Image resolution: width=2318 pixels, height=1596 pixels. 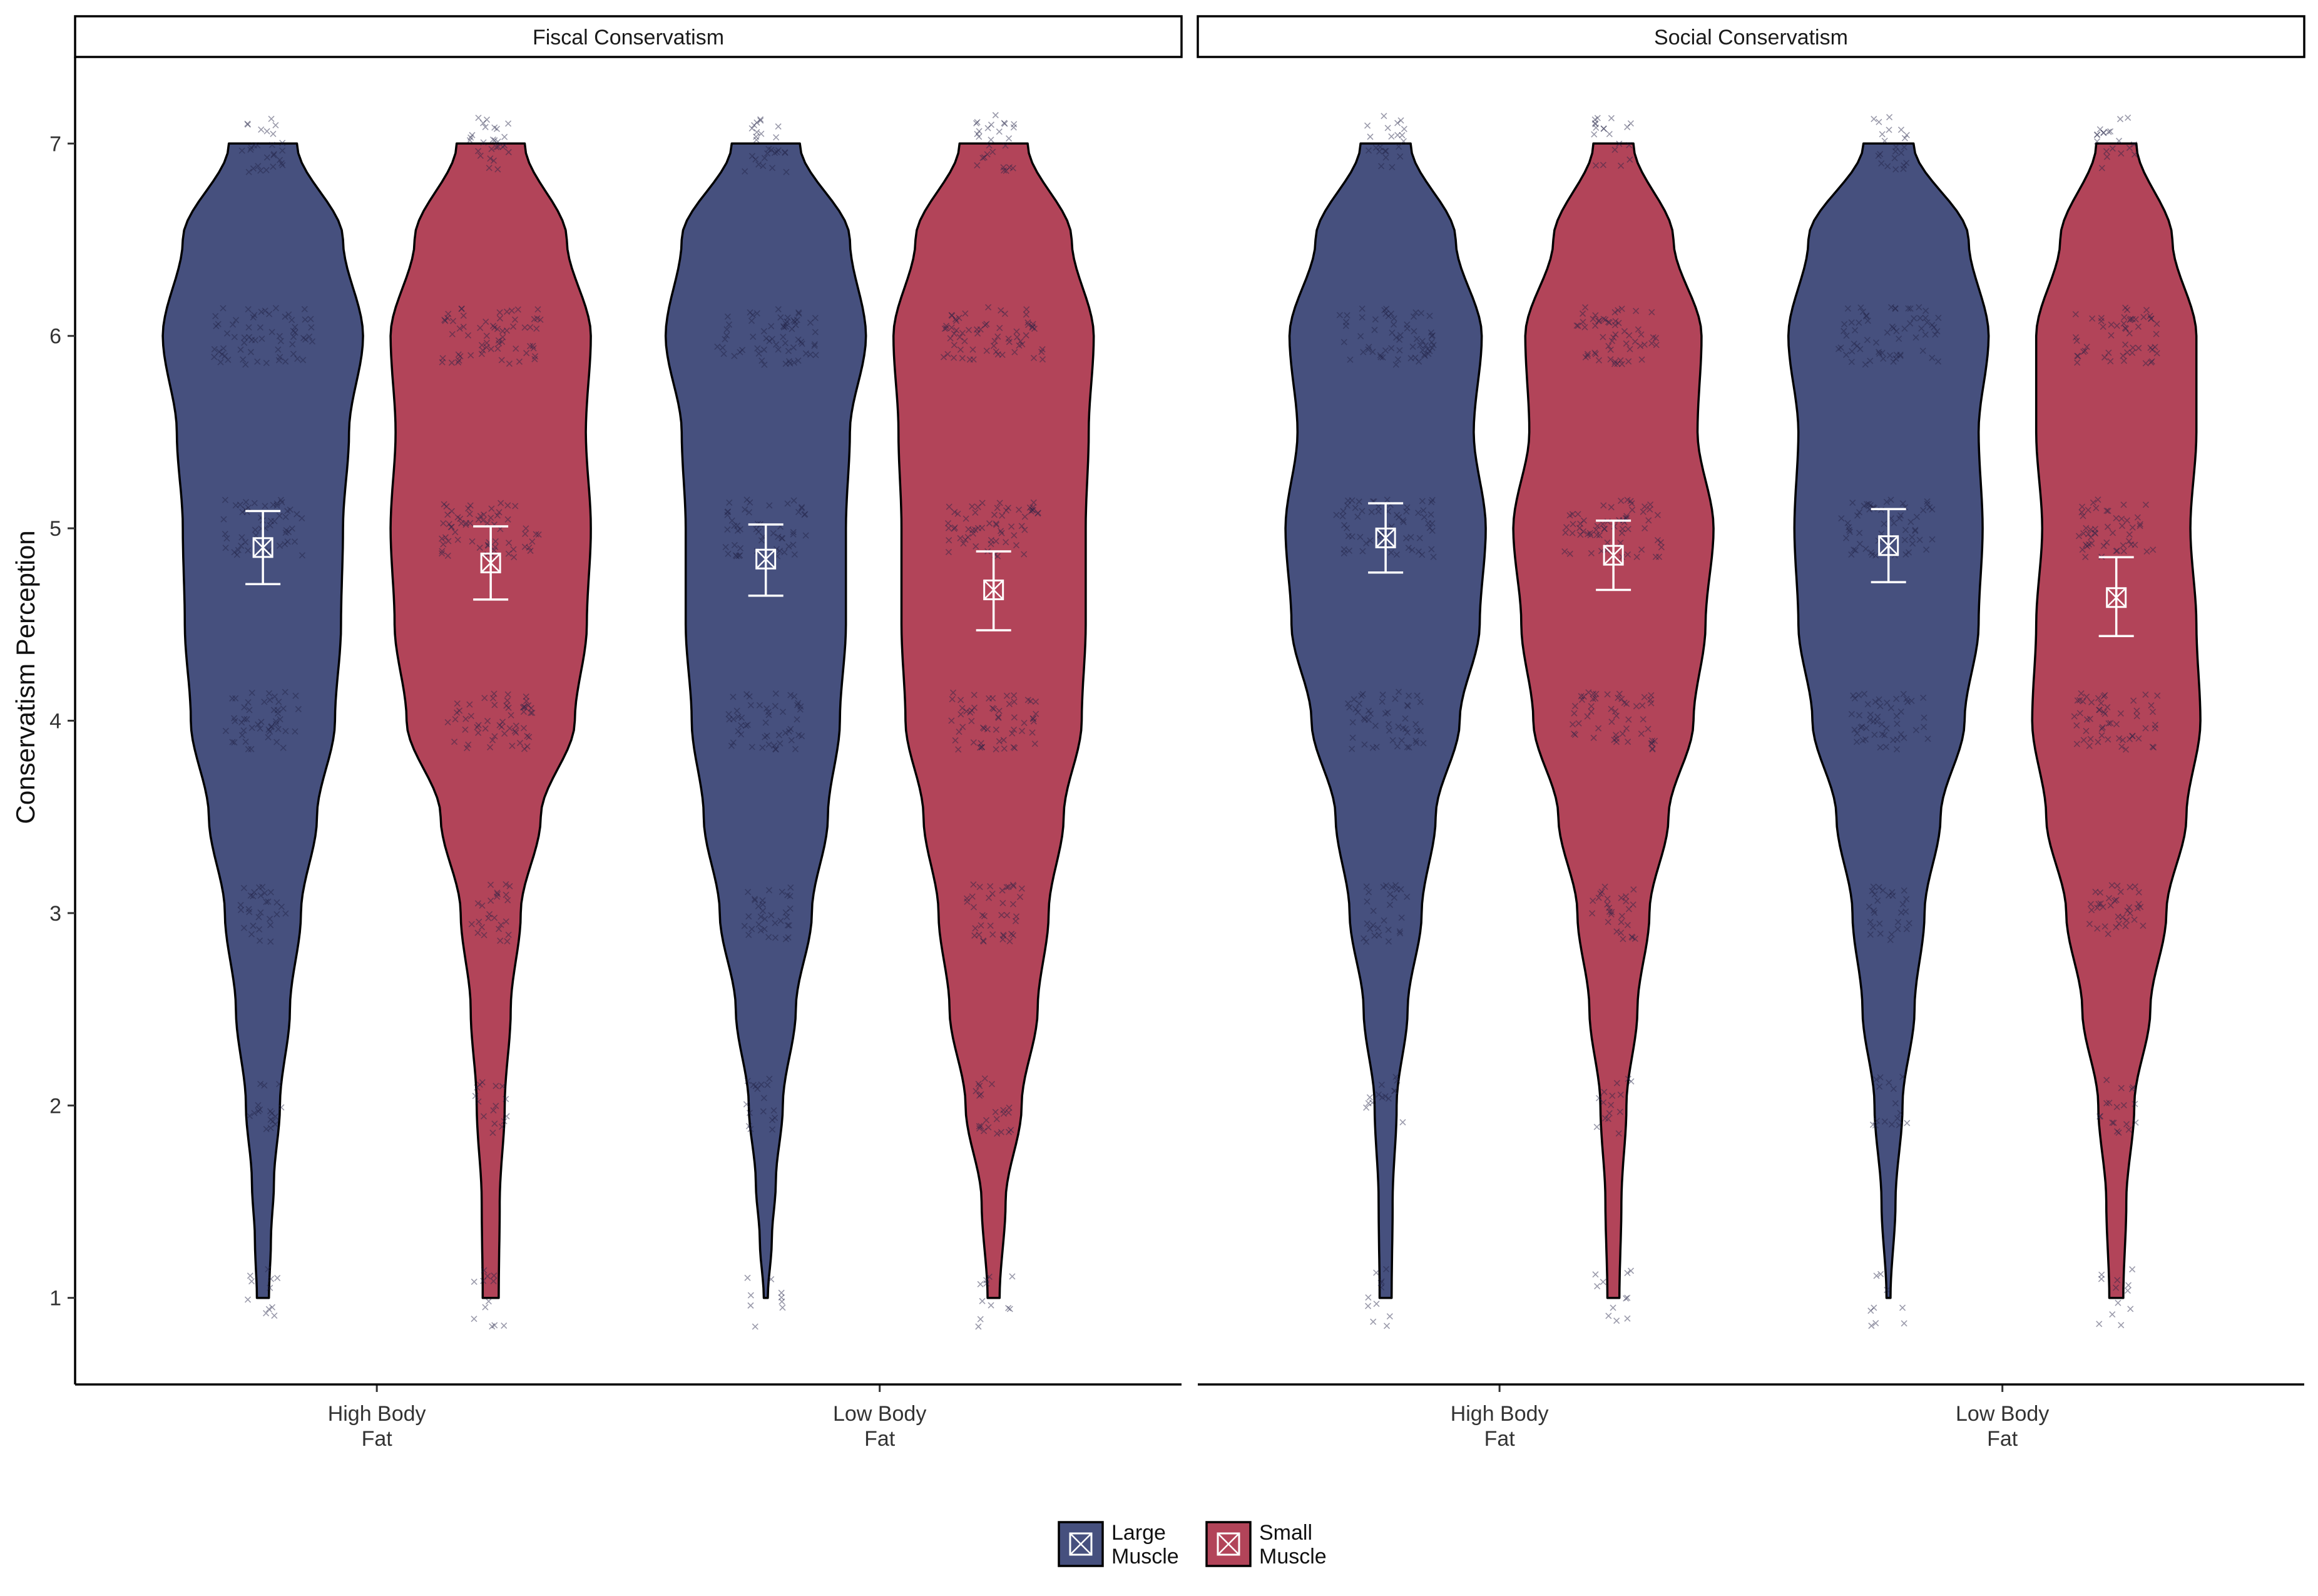 What do you see at coordinates (1228, 1544) in the screenshot?
I see `legend-marker-cross` at bounding box center [1228, 1544].